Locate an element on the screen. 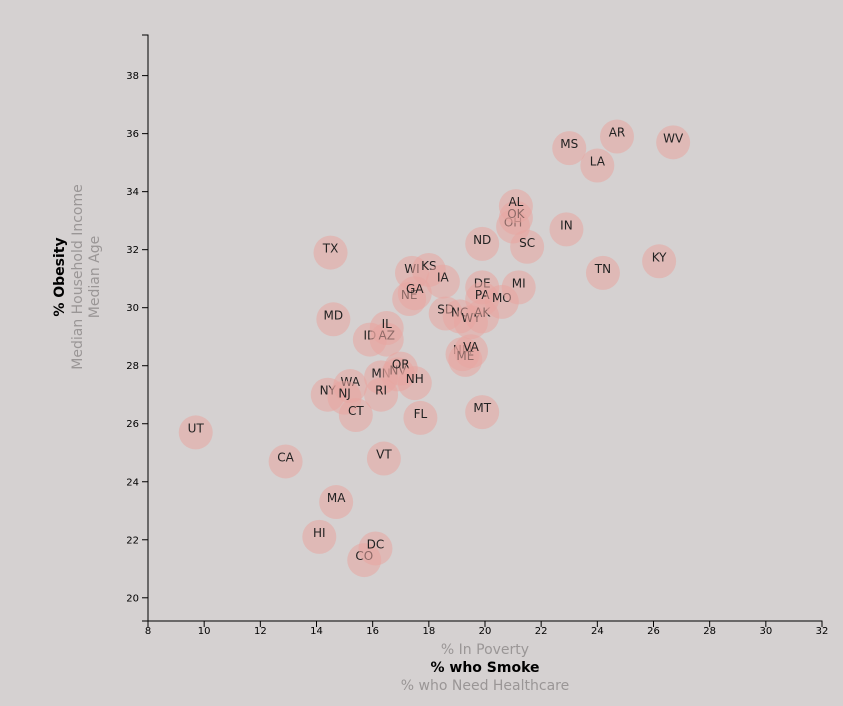 This screenshot has height=706, width=843. state-marker: MA is located at coordinates (336, 502).